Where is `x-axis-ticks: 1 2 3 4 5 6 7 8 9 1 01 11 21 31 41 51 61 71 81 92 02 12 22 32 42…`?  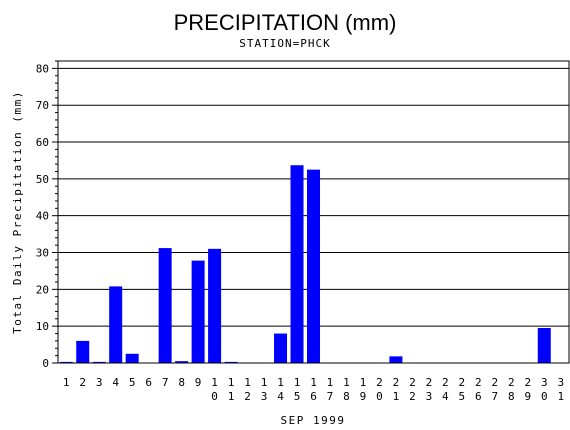
x-axis-ticks: 1 2 3 4 5 6 7 8 9 1 01 11 21 31 41 51 61 71 81 92 02 12 22 32 42… is located at coordinates (313, 389).